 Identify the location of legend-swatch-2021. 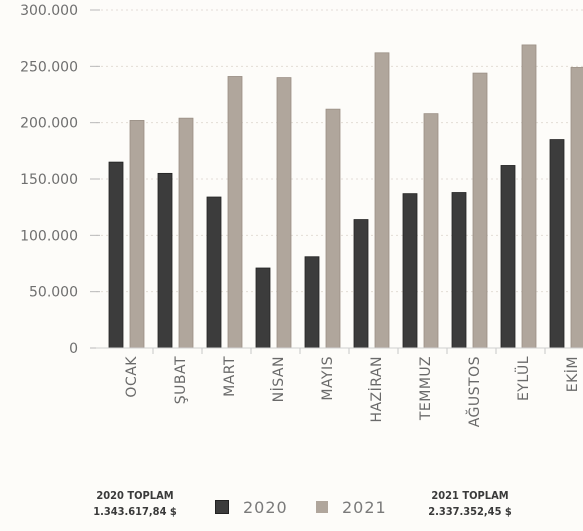
(322, 507).